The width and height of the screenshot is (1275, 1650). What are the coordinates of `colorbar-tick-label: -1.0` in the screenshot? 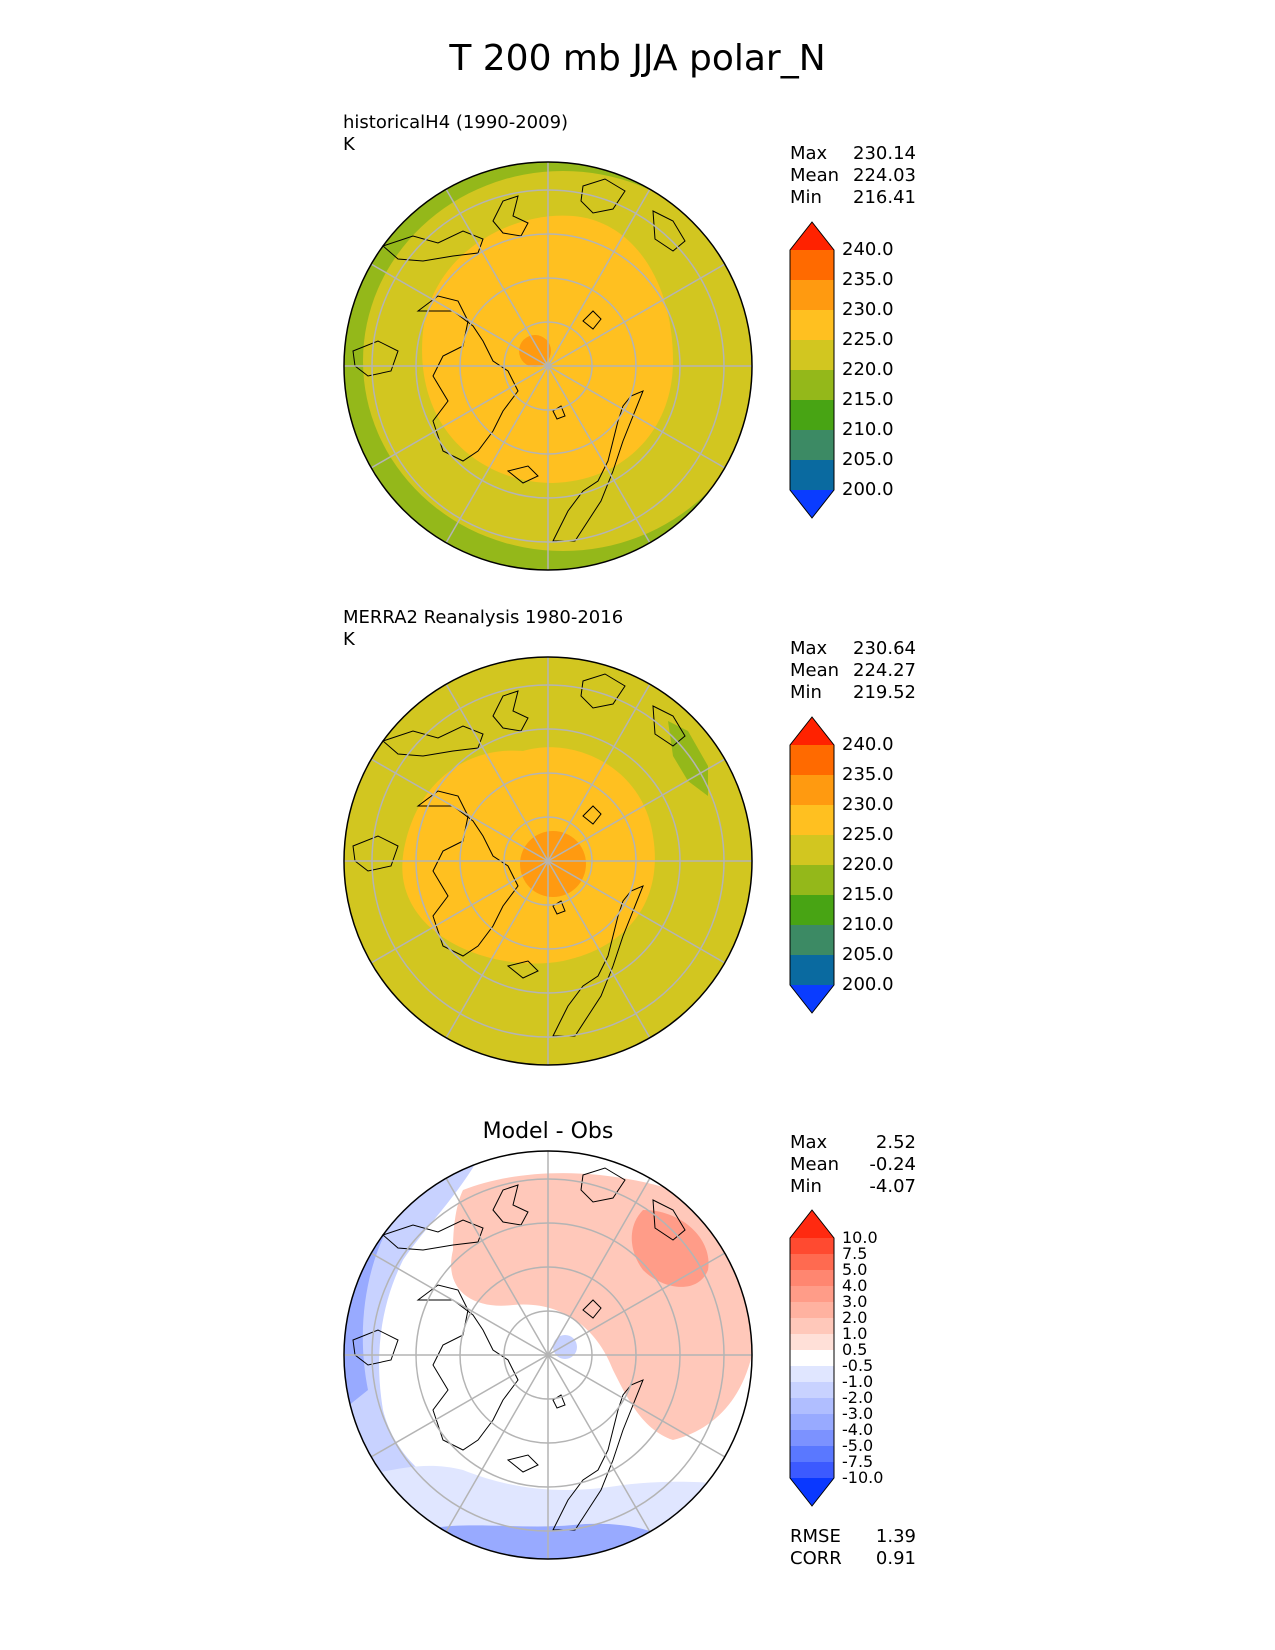 It's located at (858, 1381).